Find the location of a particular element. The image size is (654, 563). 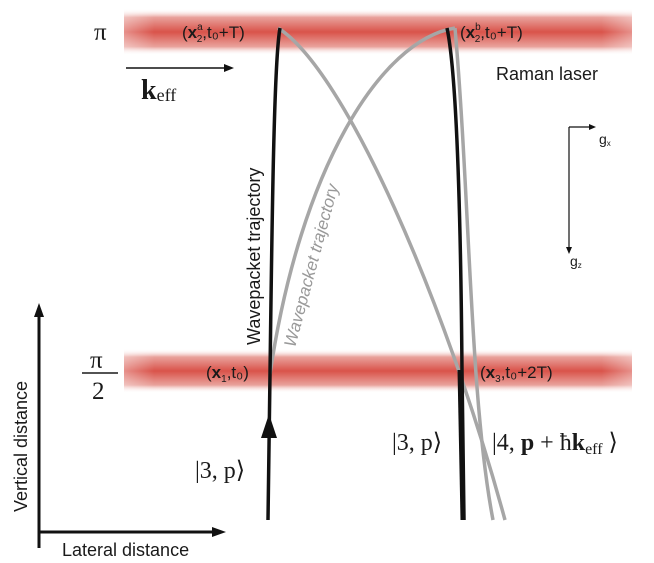

vertical-axis-label: Vertical distance is located at coordinates (21, 446).